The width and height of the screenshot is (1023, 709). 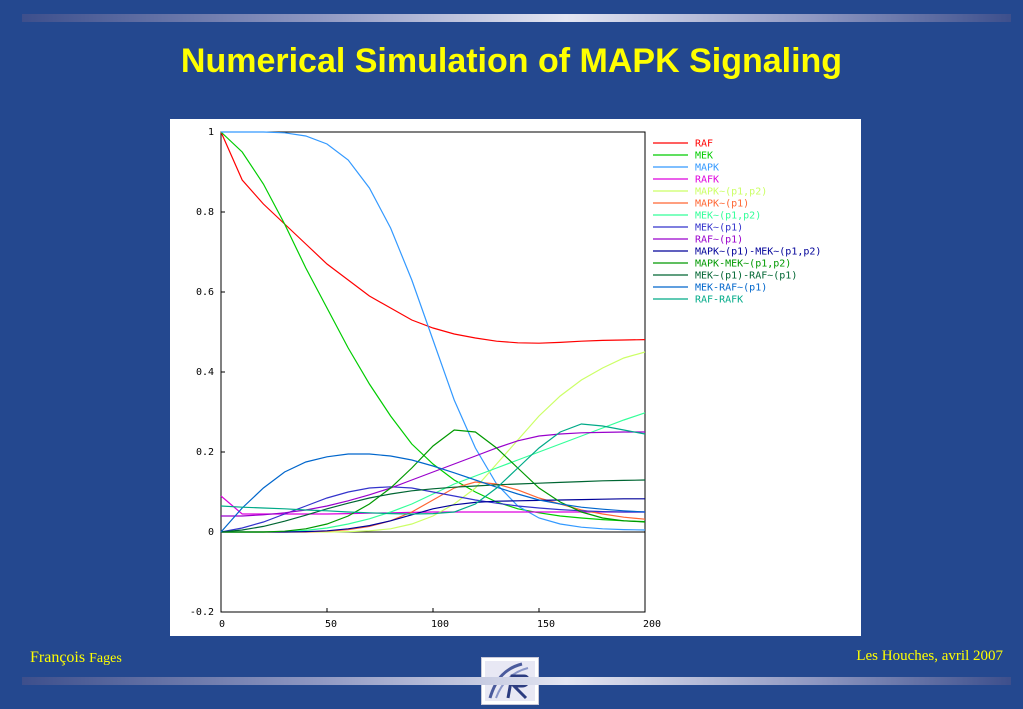 I want to click on legend-label: MAPK~(p1), so click(x=722, y=204).